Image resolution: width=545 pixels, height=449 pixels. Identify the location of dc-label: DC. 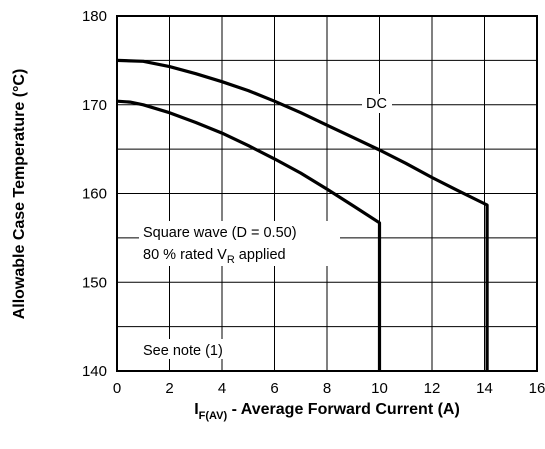
(376, 104).